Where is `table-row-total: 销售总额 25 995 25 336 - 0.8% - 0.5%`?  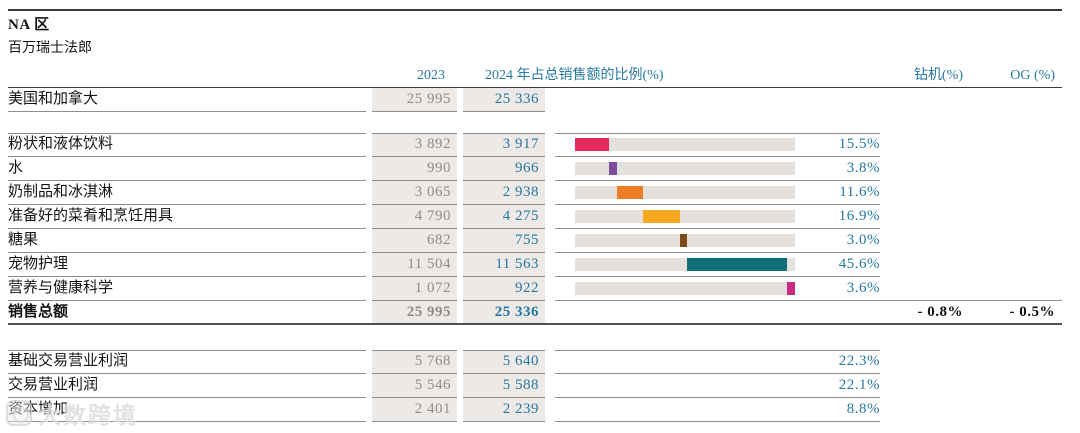
table-row-total: 销售总额 25 995 25 336 - 0.8% - 0.5% is located at coordinates (535, 313).